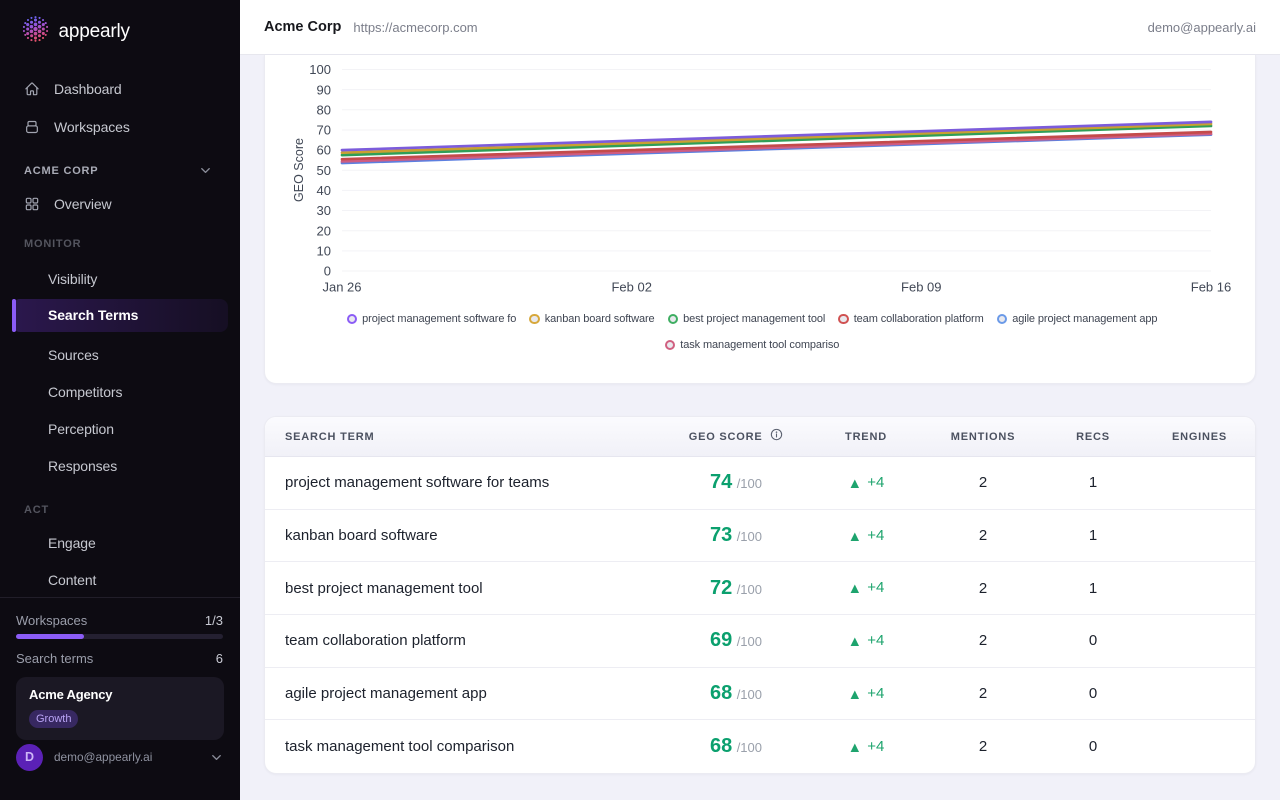 Image resolution: width=1280 pixels, height=800 pixels. I want to click on svg-text: Jan 26, so click(341, 287).